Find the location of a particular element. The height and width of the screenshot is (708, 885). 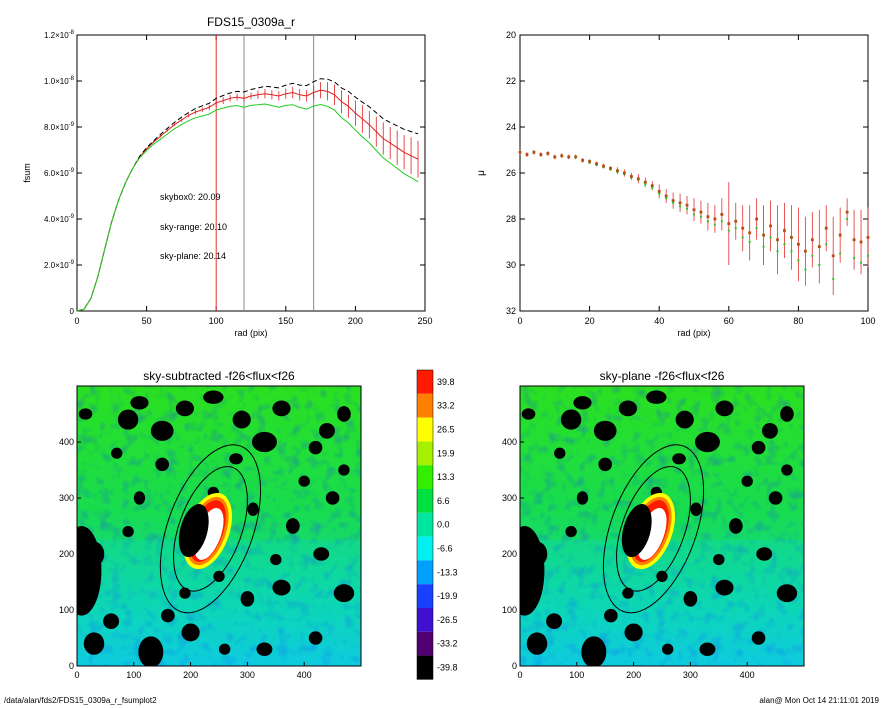

footer-path: /data/alan/fds2/FDS15_0309a_r_fsumplot2 is located at coordinates (80, 700).